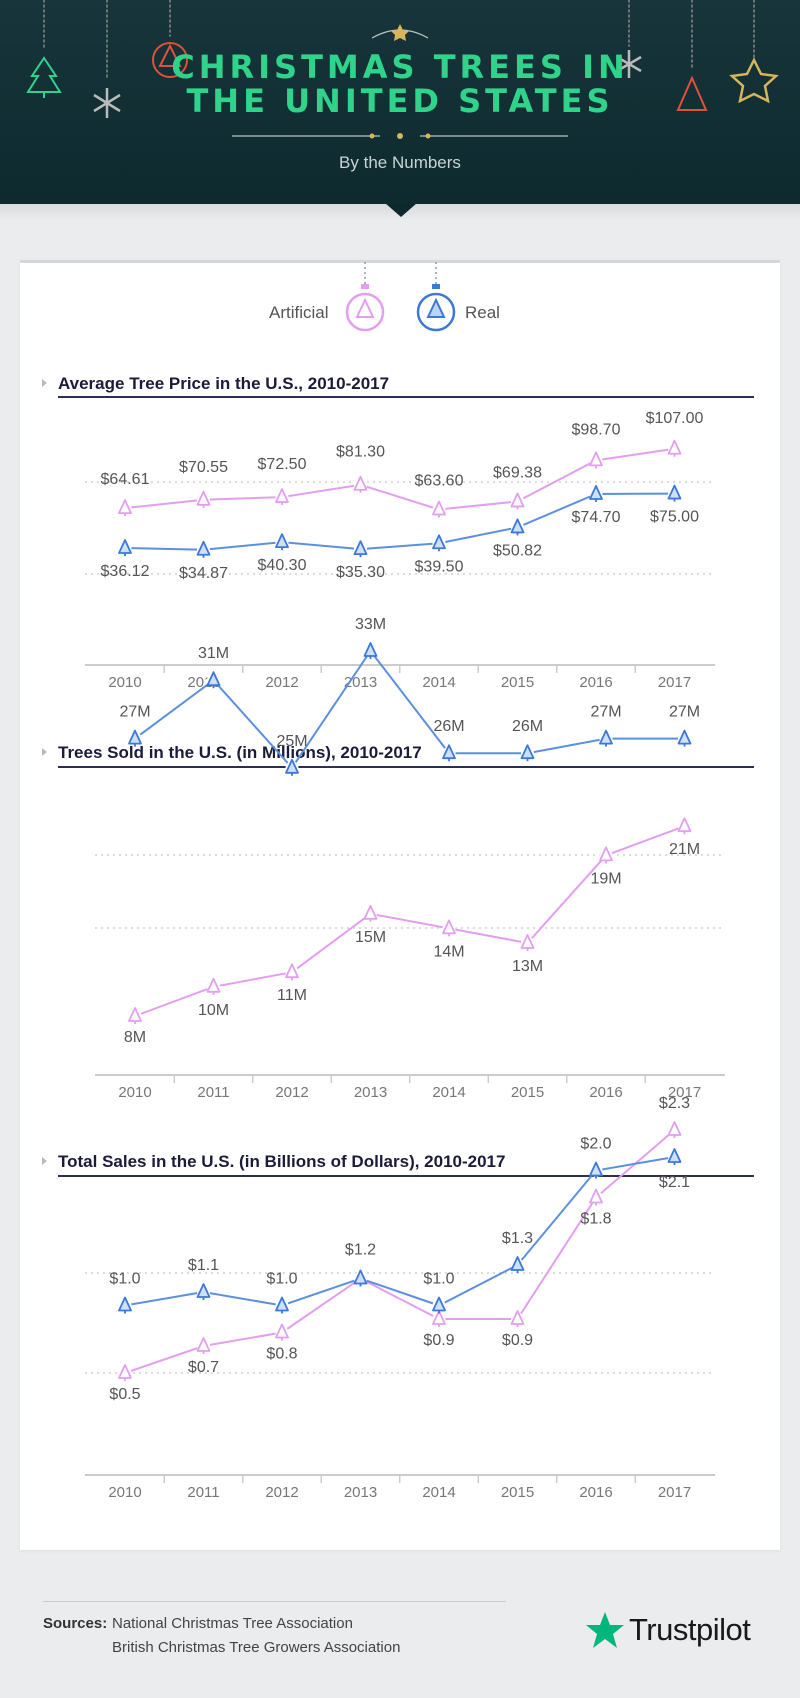  Describe the element at coordinates (595, 1144) in the screenshot. I see `data-label: $2.0` at that location.